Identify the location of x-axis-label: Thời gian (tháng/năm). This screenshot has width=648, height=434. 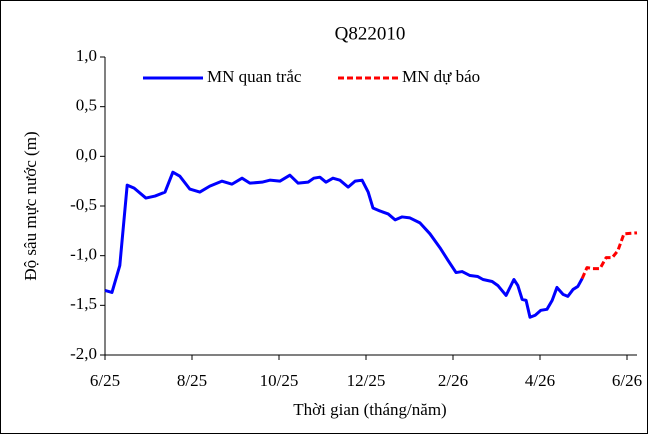
(369, 409).